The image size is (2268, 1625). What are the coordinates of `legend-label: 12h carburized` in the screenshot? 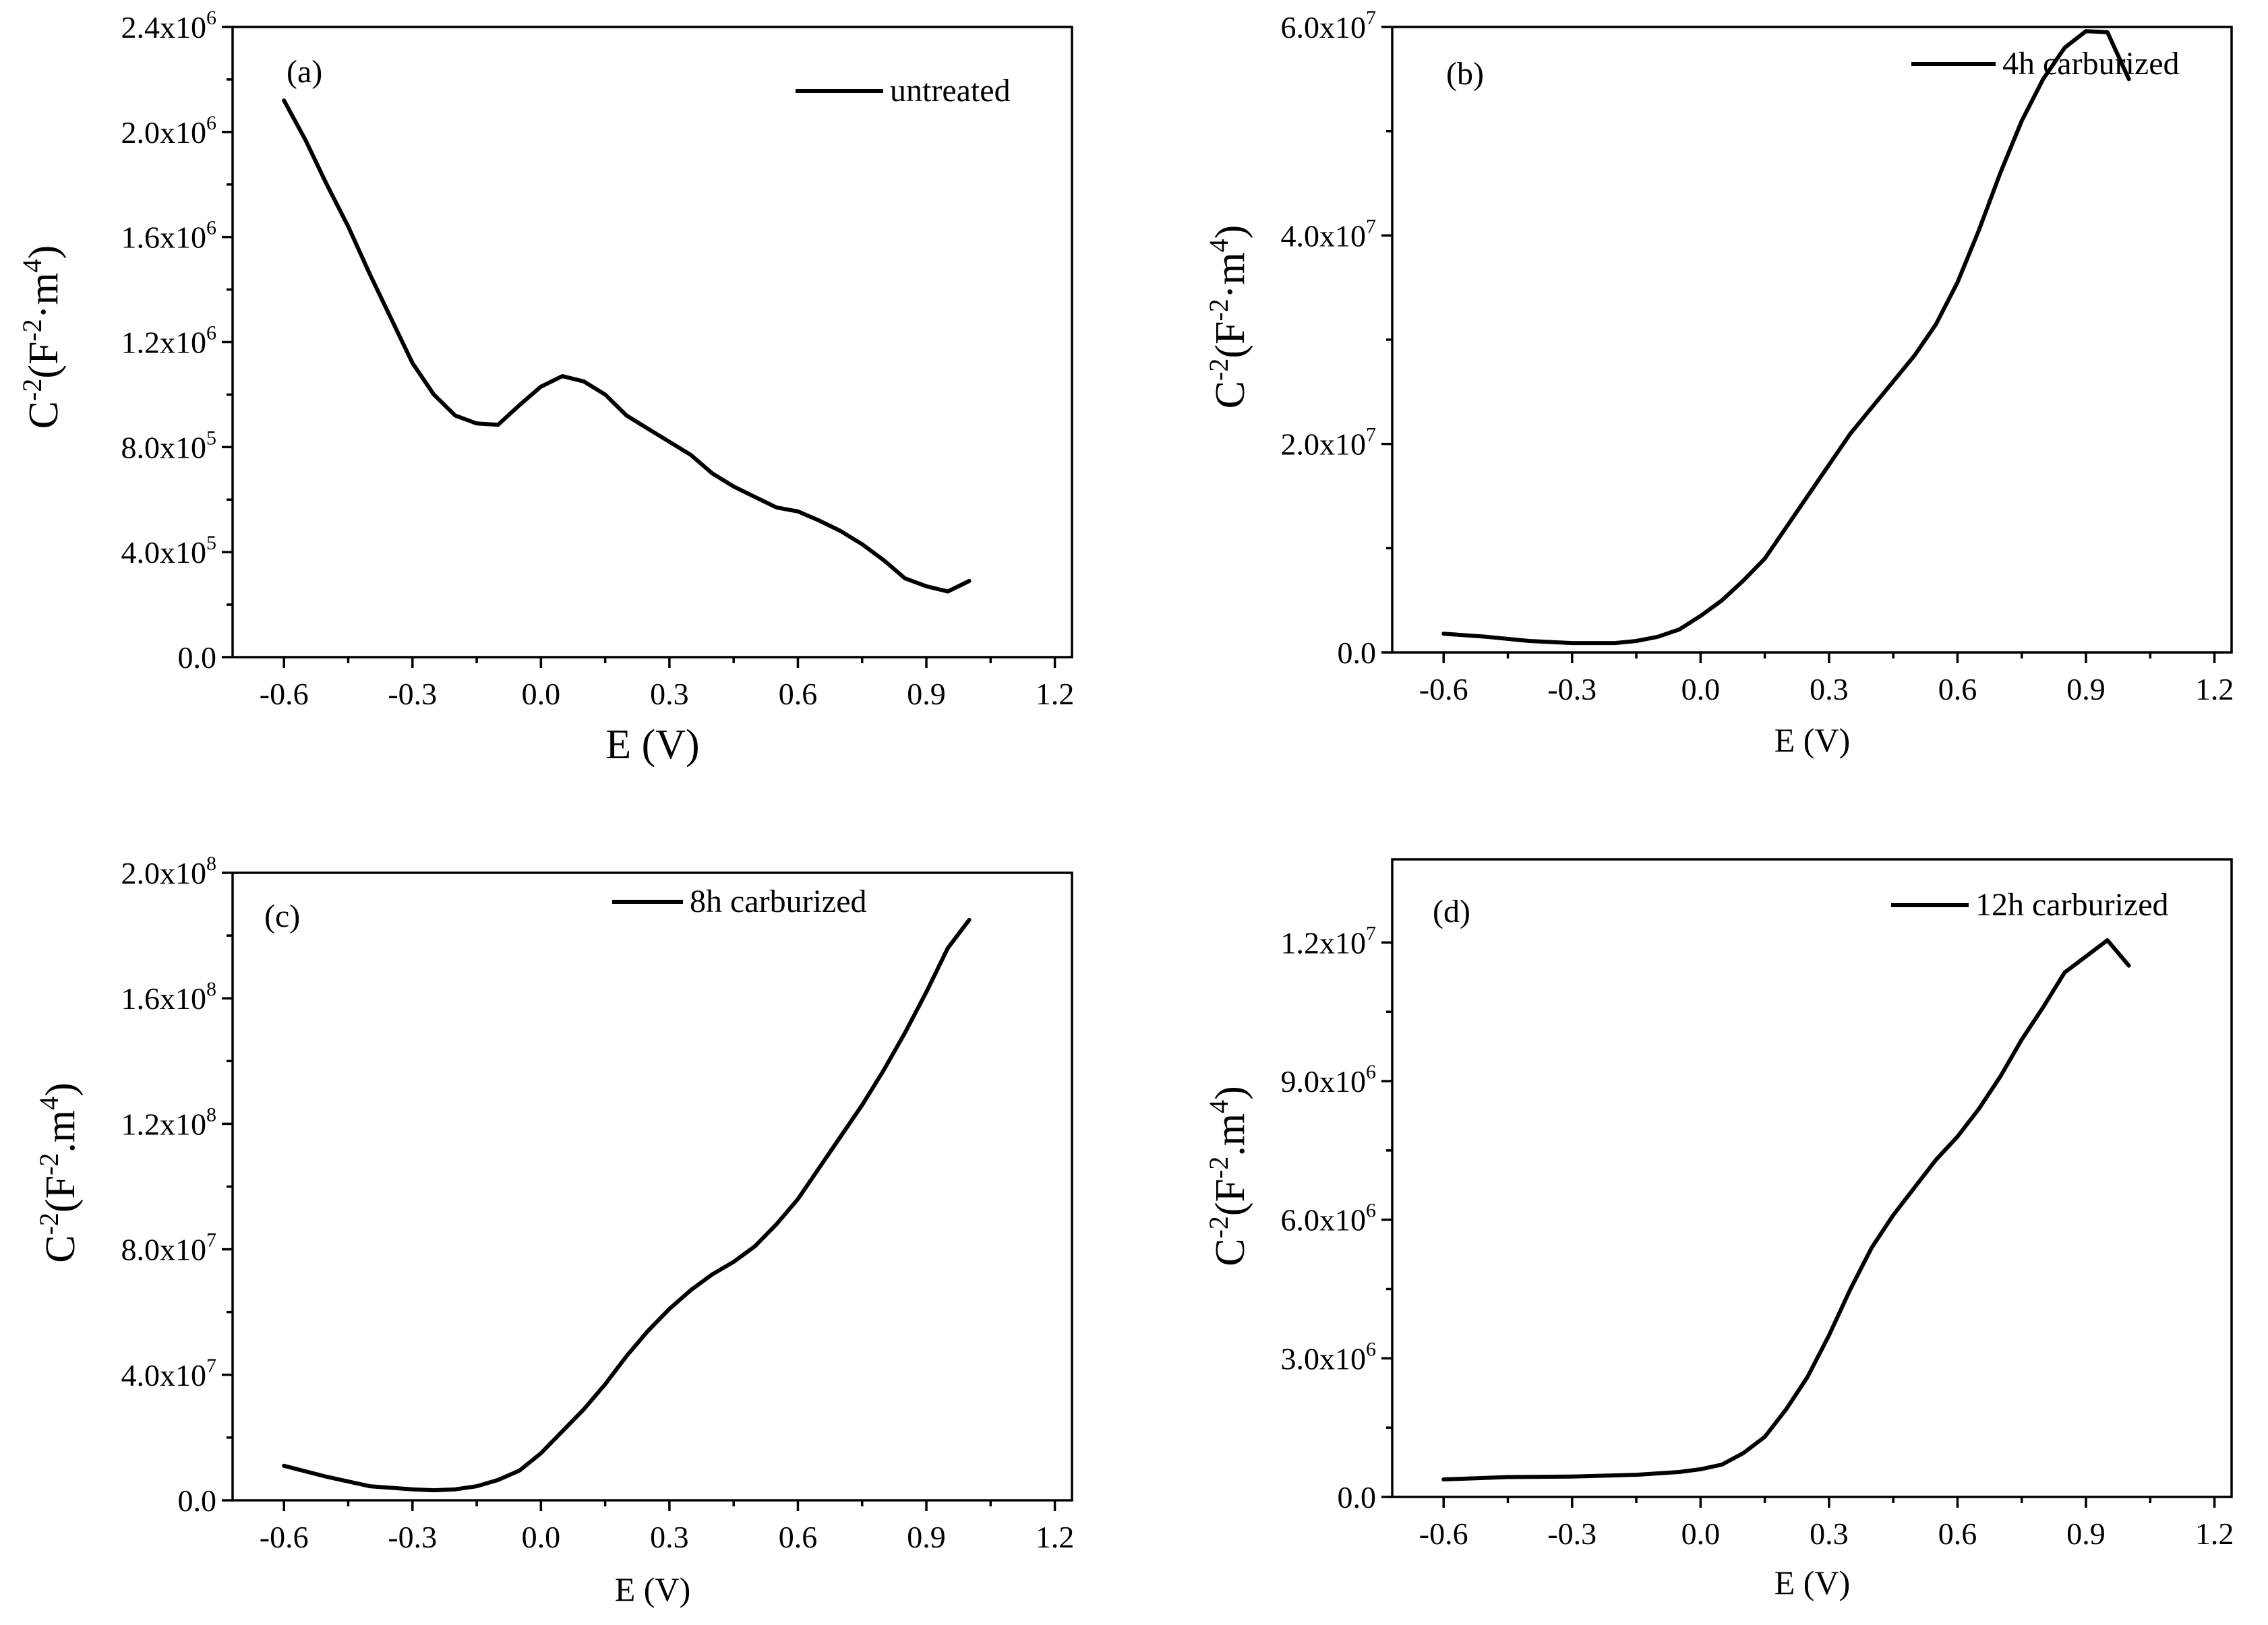 It's located at (2072, 905).